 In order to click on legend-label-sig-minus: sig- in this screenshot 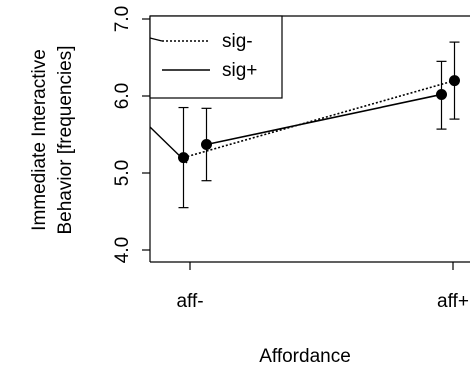, I will do `click(237, 41)`.